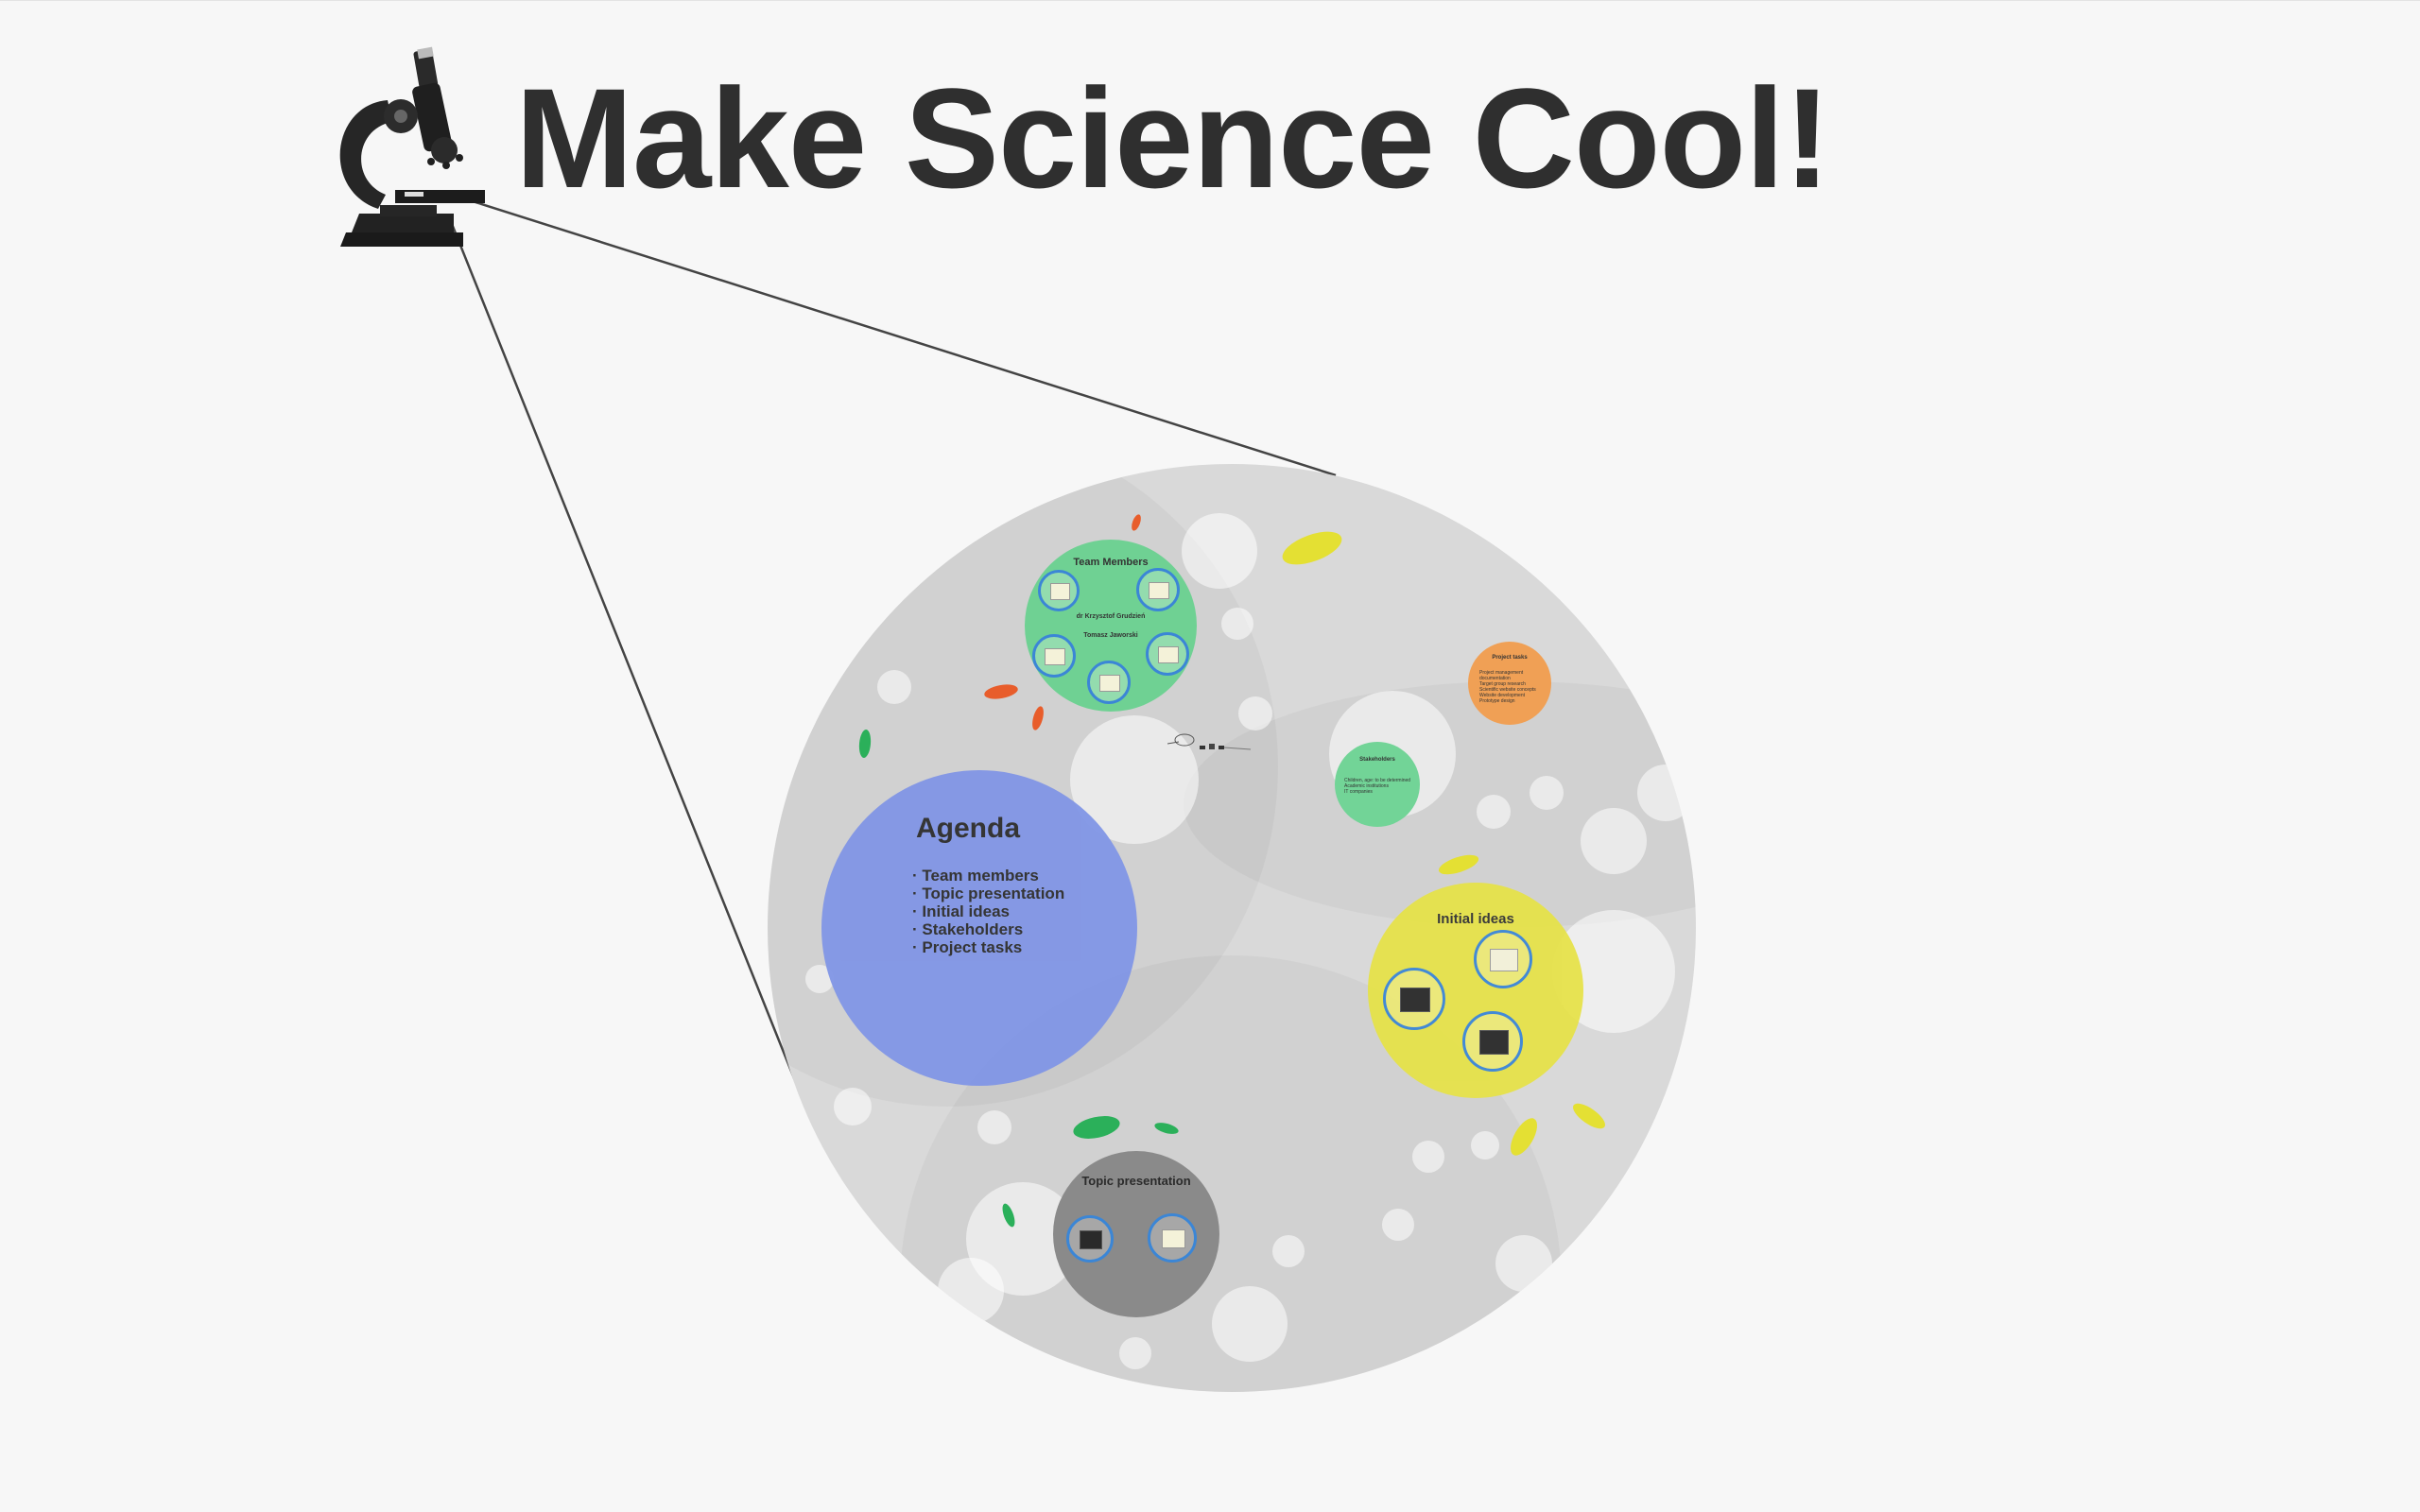 The image size is (2420, 1512). What do you see at coordinates (1377, 780) in the screenshot?
I see `stakeholder-item: Children, age: to be determined` at bounding box center [1377, 780].